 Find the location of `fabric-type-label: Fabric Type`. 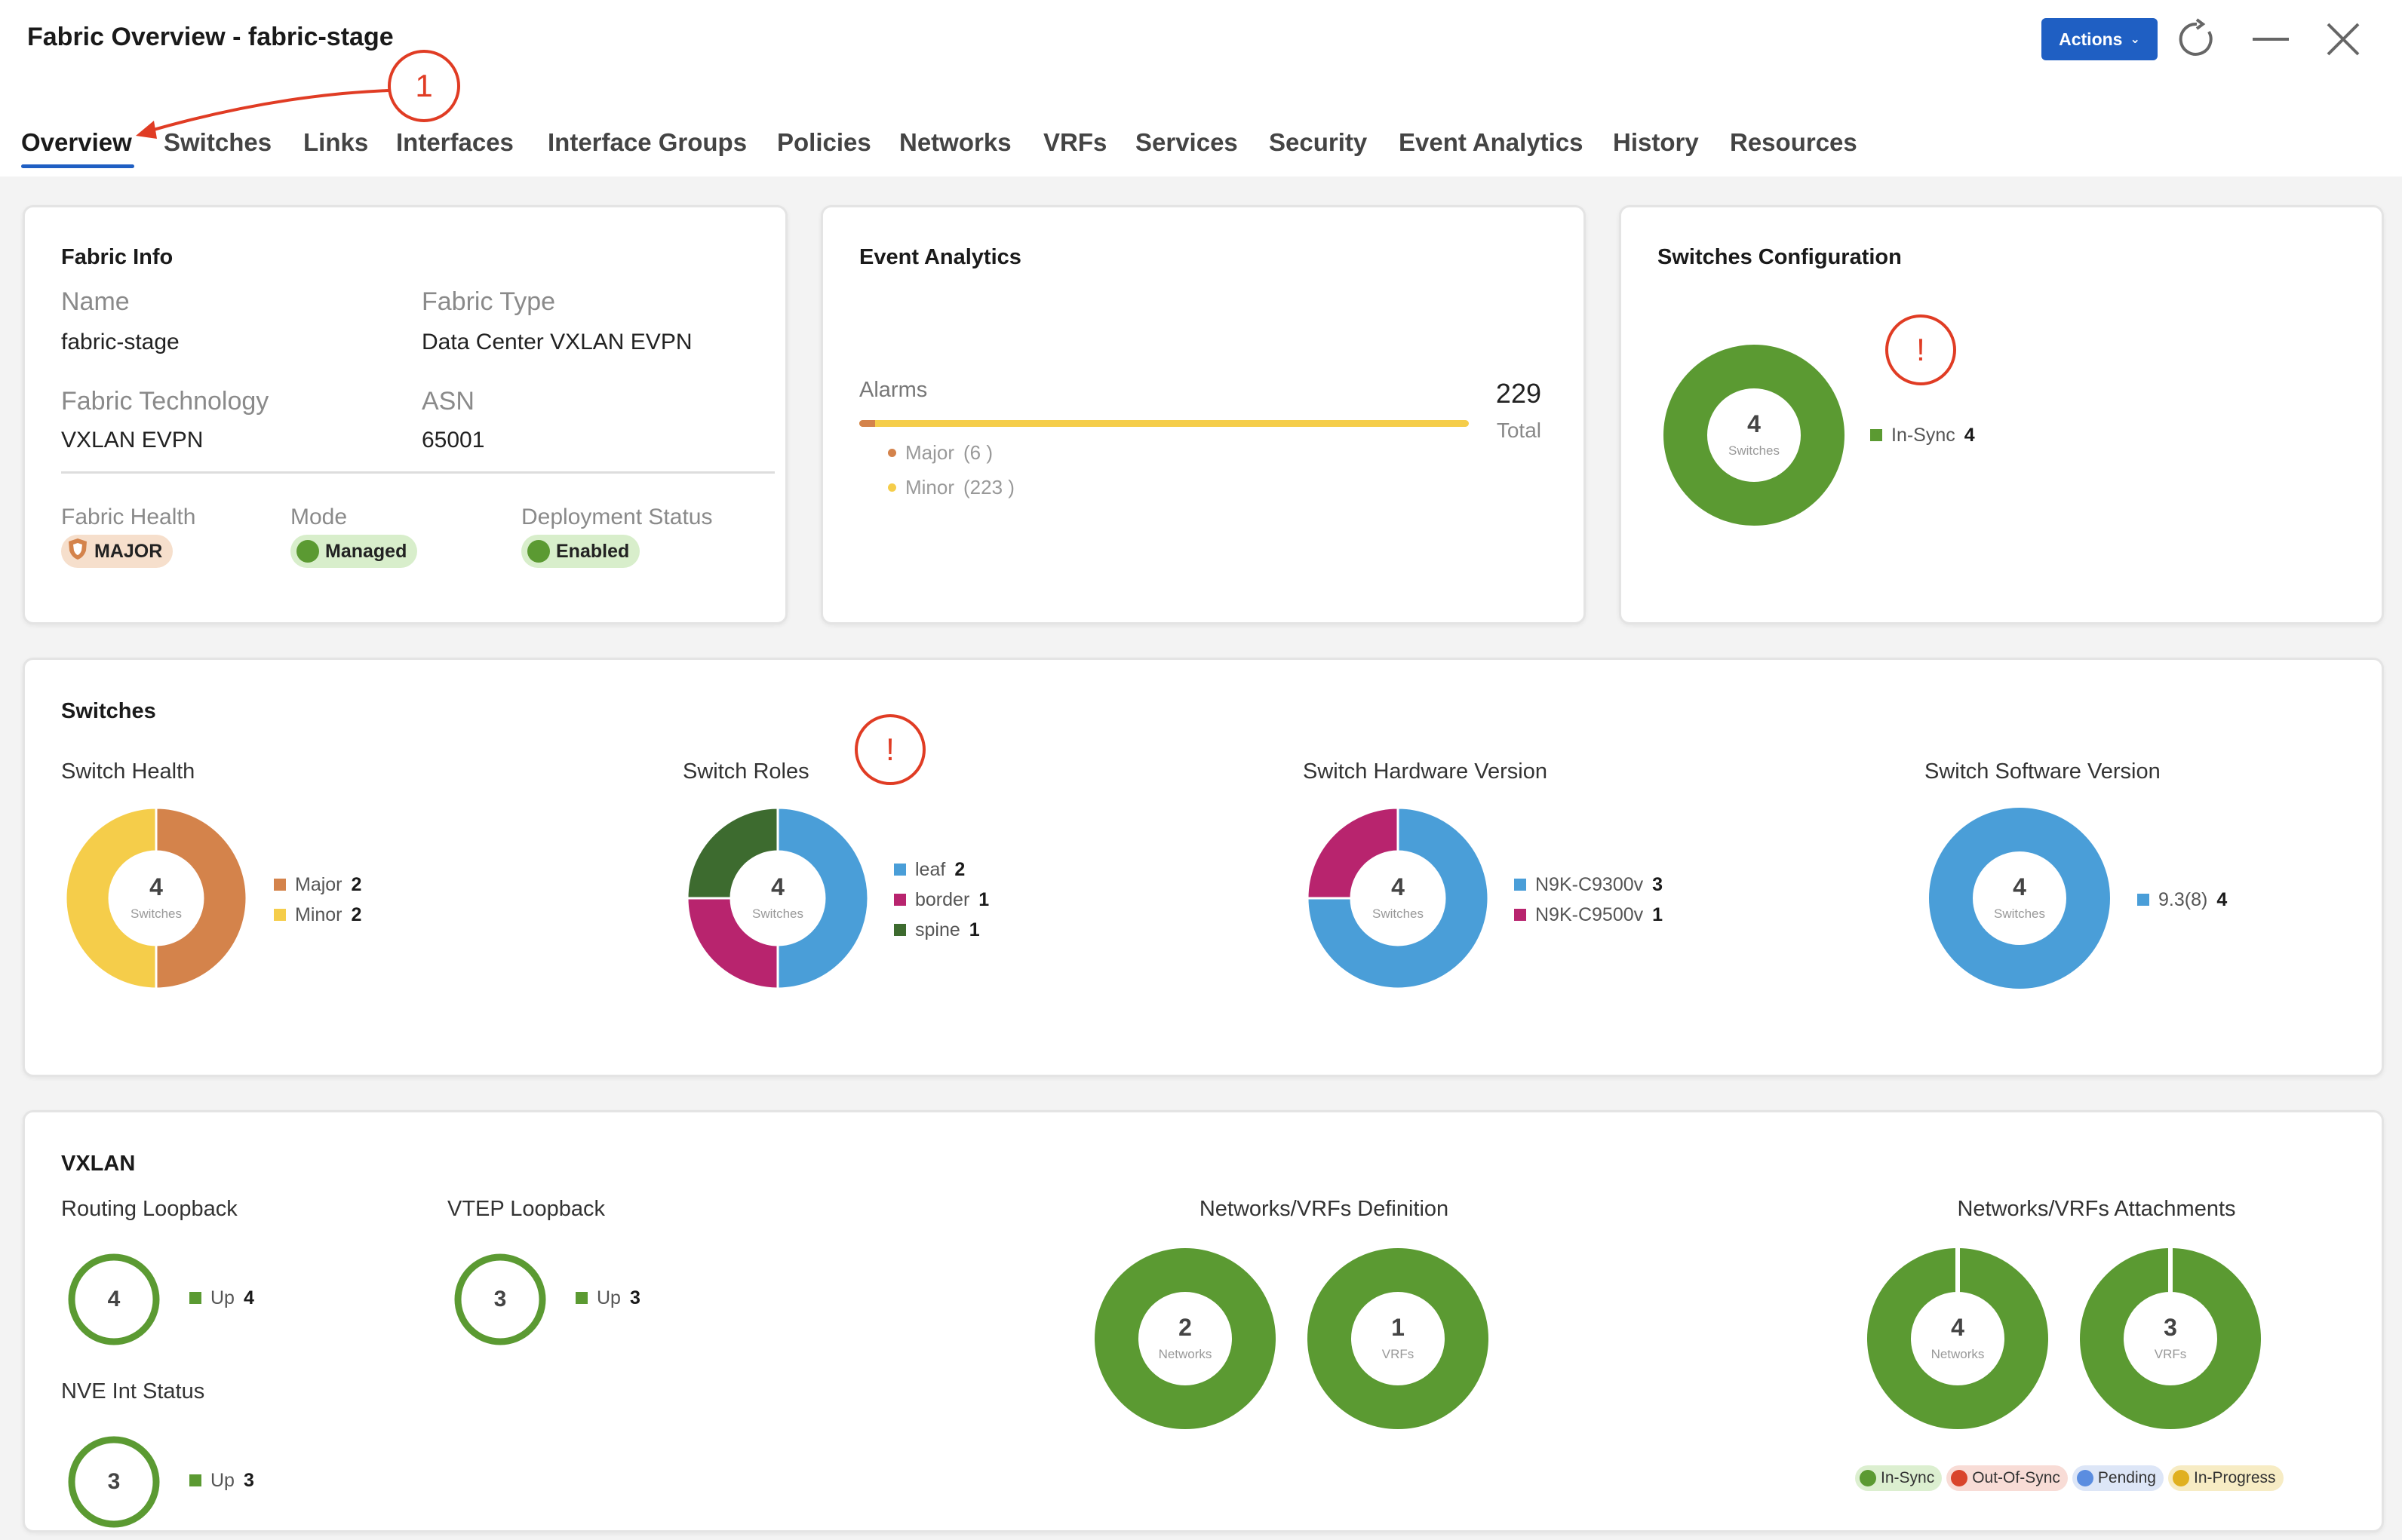

fabric-type-label: Fabric Type is located at coordinates (489, 301).